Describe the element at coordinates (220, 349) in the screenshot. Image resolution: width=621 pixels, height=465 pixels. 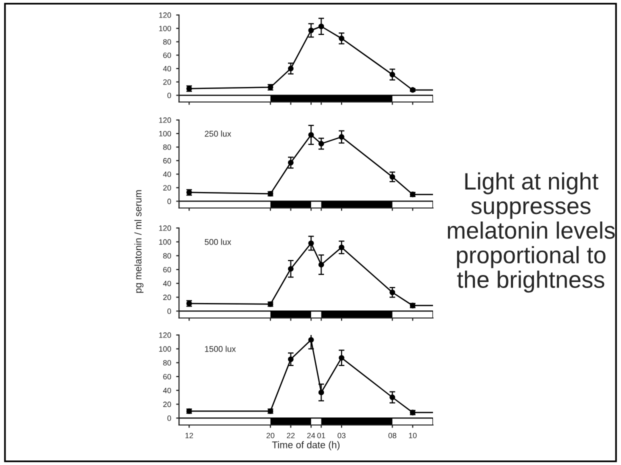
I see `annotation: 1500 lux` at that location.